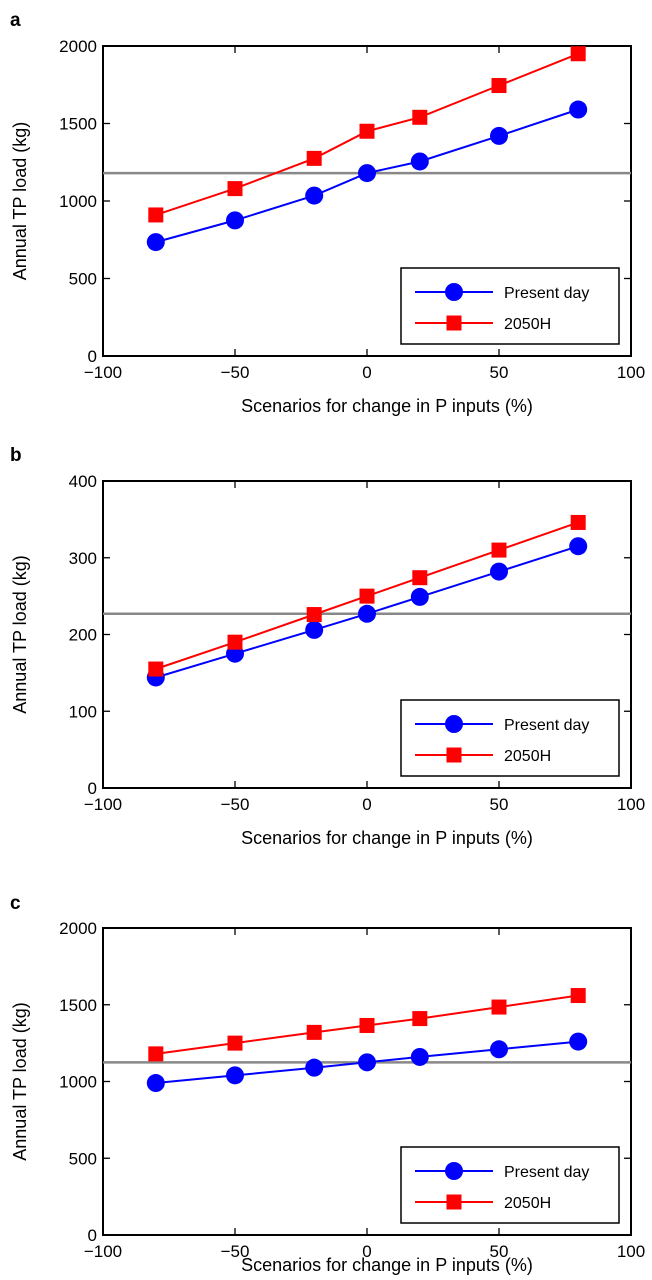 The width and height of the screenshot is (652, 1280). Describe the element at coordinates (83, 635) in the screenshot. I see `y-tick-label: 200` at that location.